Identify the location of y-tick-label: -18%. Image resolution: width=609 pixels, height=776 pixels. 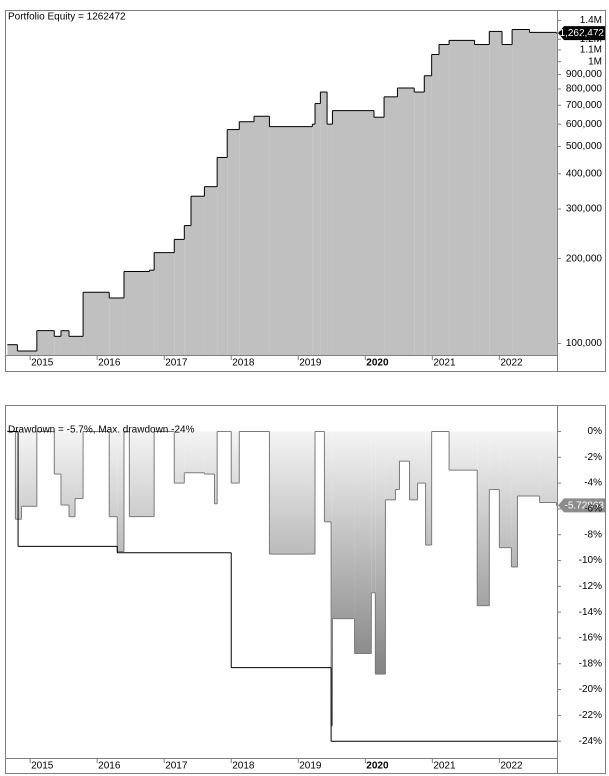
(590, 663).